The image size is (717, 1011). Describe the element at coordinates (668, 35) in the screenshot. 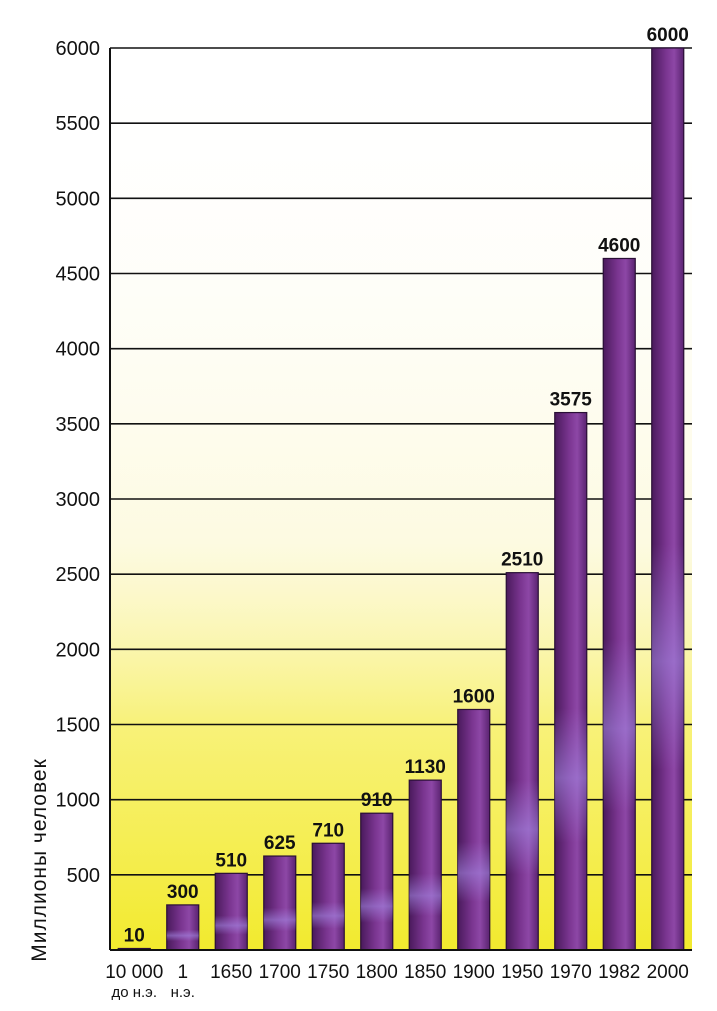

I see `data-label: 6000` at that location.